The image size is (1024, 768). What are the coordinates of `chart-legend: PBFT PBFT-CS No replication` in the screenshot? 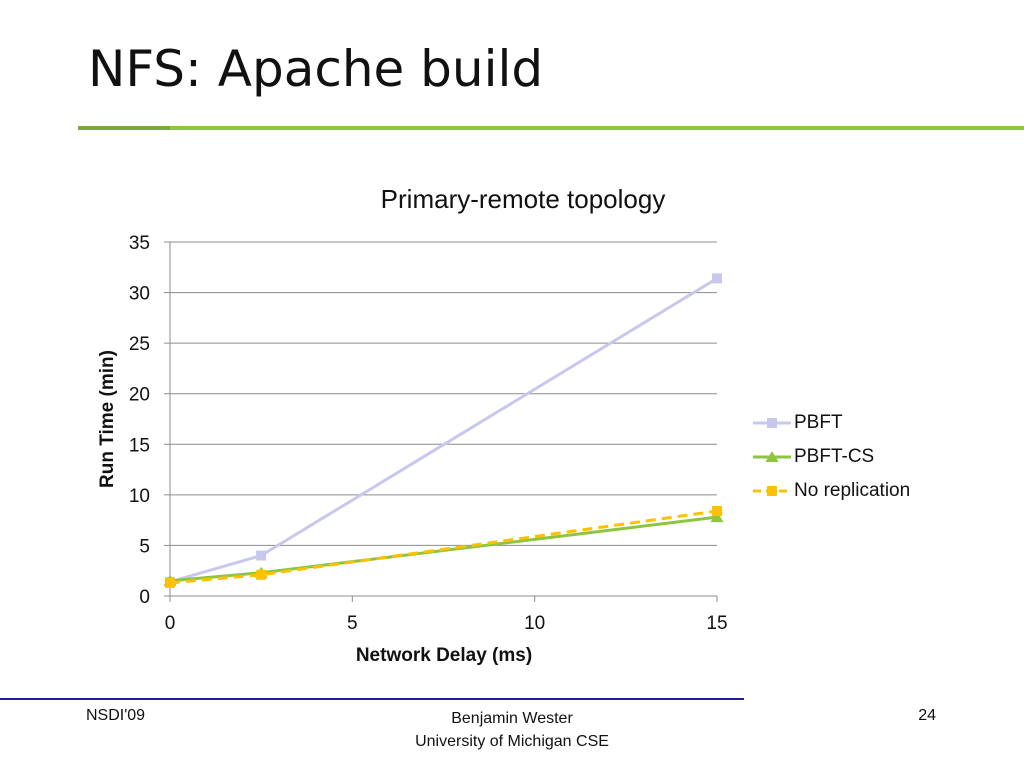 It's located at (831, 457).